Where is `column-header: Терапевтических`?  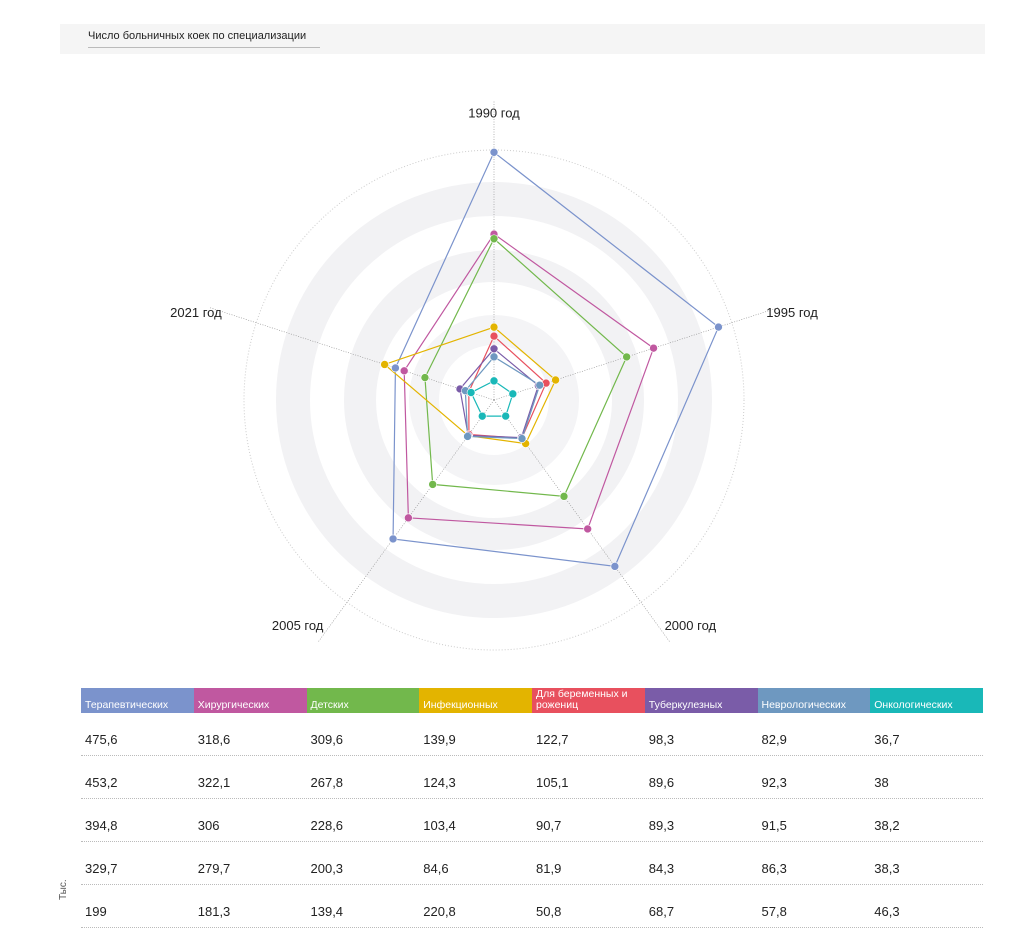
column-header: Терапевтических is located at coordinates (137, 700).